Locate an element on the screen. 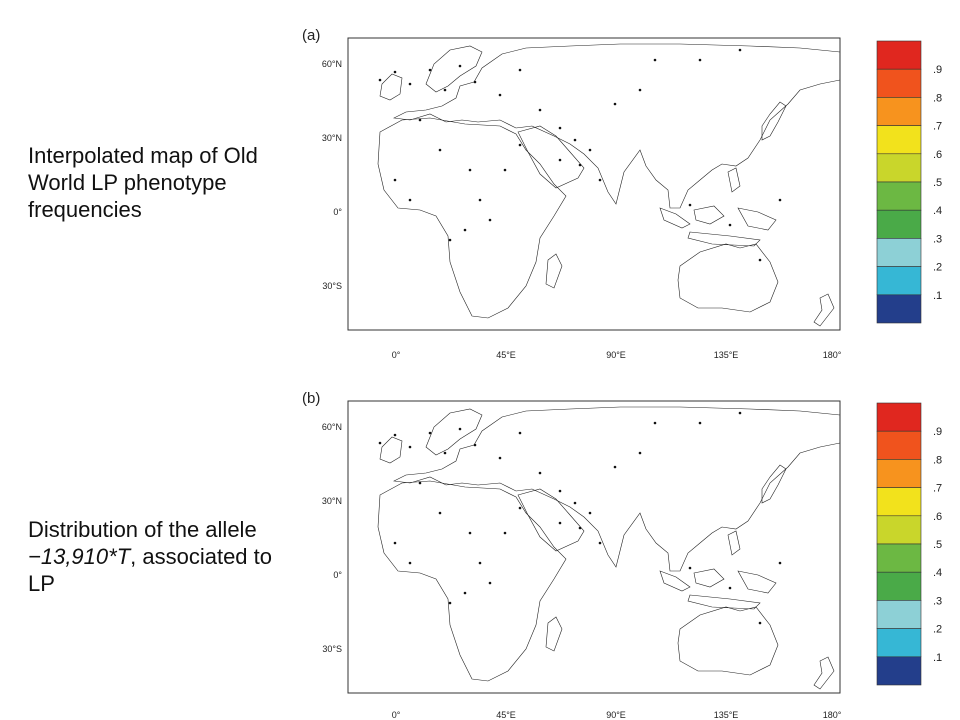 The image size is (960, 720). caption-b-suffix: , associated to LP is located at coordinates (150, 570).